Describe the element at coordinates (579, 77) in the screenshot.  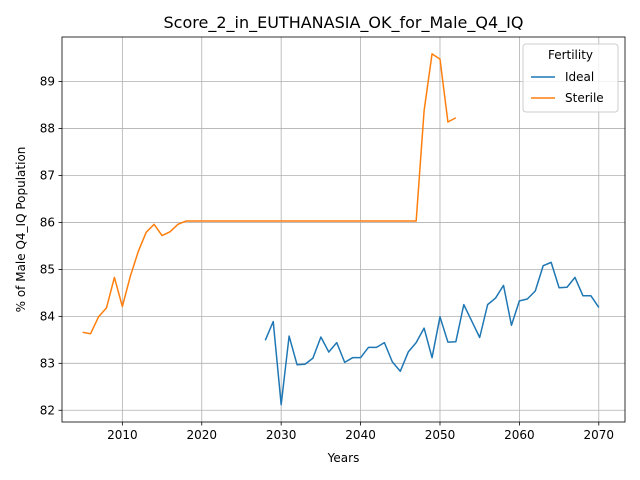
I see `legend-label-ideal: Ideal` at that location.